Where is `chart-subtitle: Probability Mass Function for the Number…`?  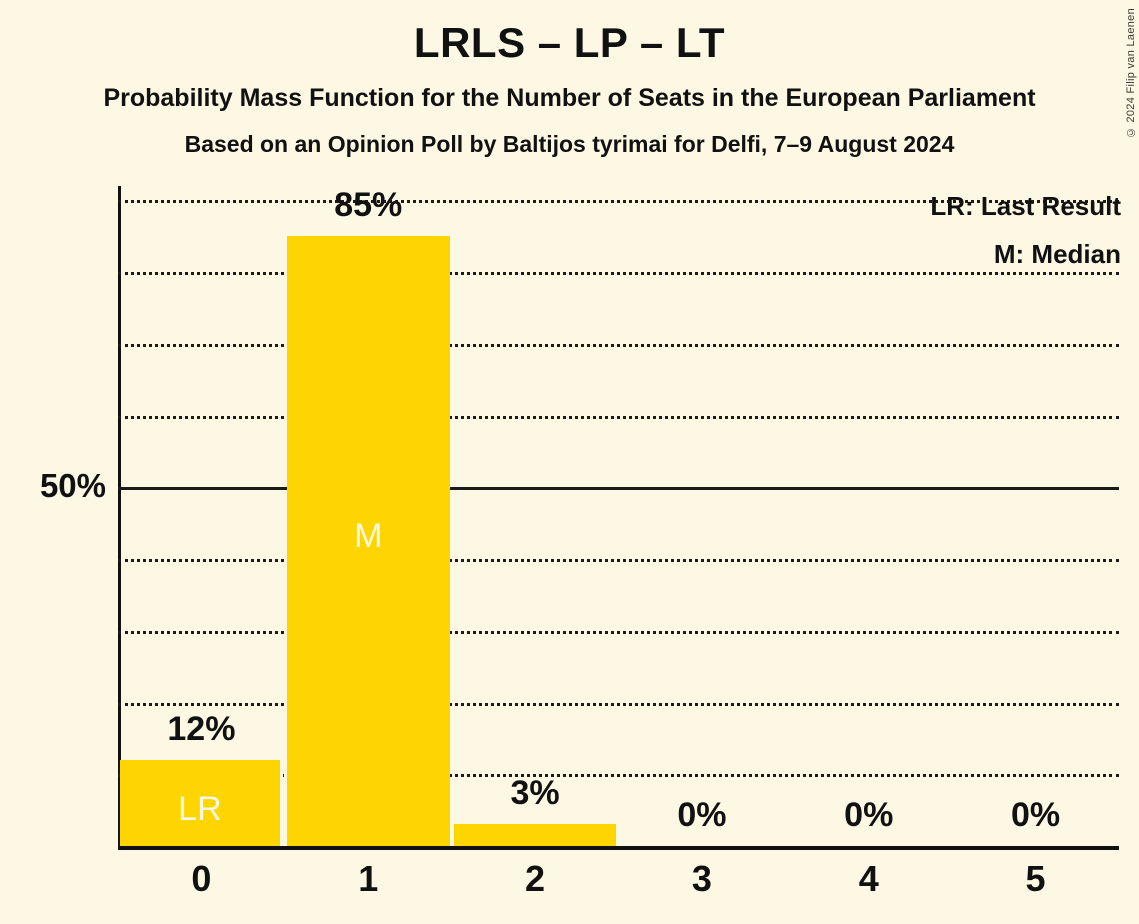 chart-subtitle: Probability Mass Function for the Number… is located at coordinates (569, 98).